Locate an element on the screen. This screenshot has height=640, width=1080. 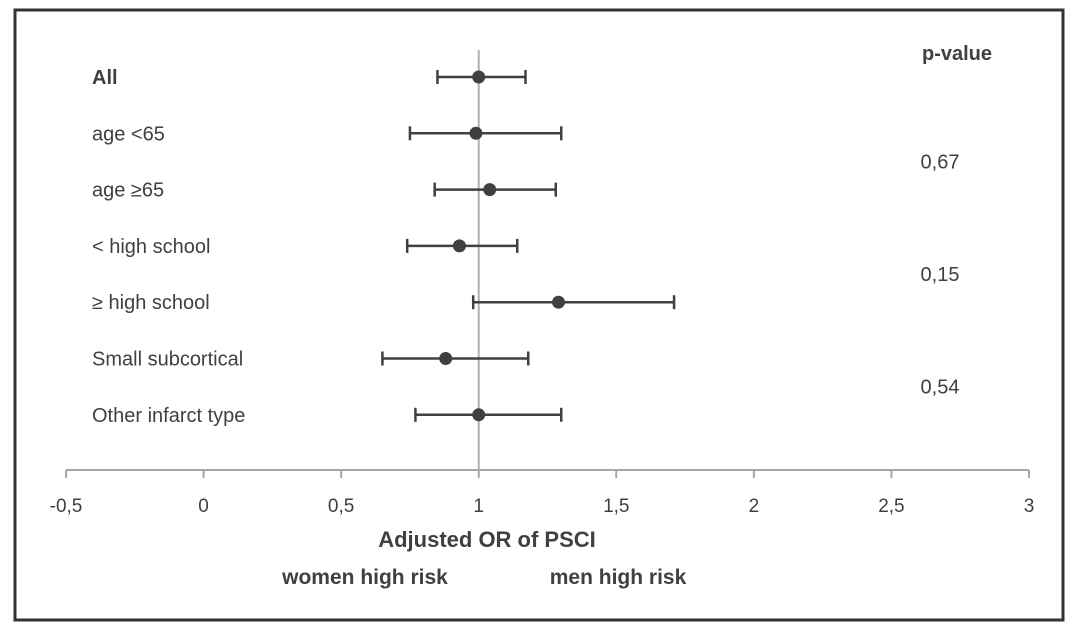
pvalue-header: p-value is located at coordinates (957, 54).